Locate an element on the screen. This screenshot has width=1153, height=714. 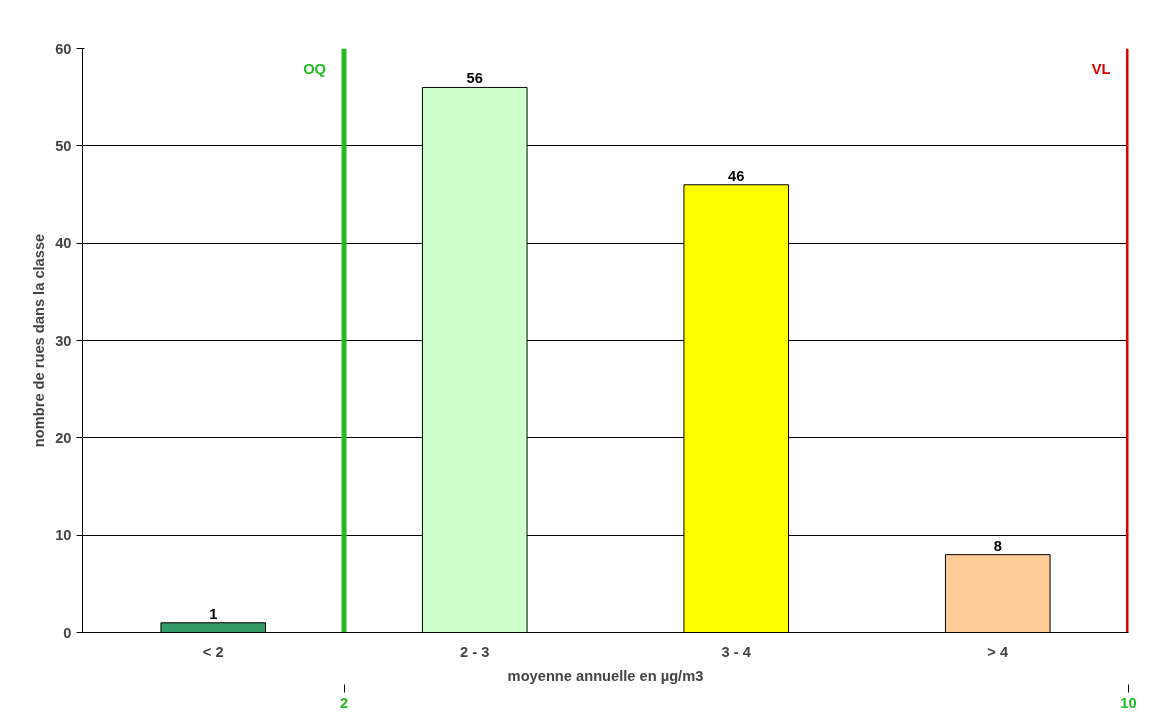
ref-line-label: OQ is located at coordinates (315, 68).